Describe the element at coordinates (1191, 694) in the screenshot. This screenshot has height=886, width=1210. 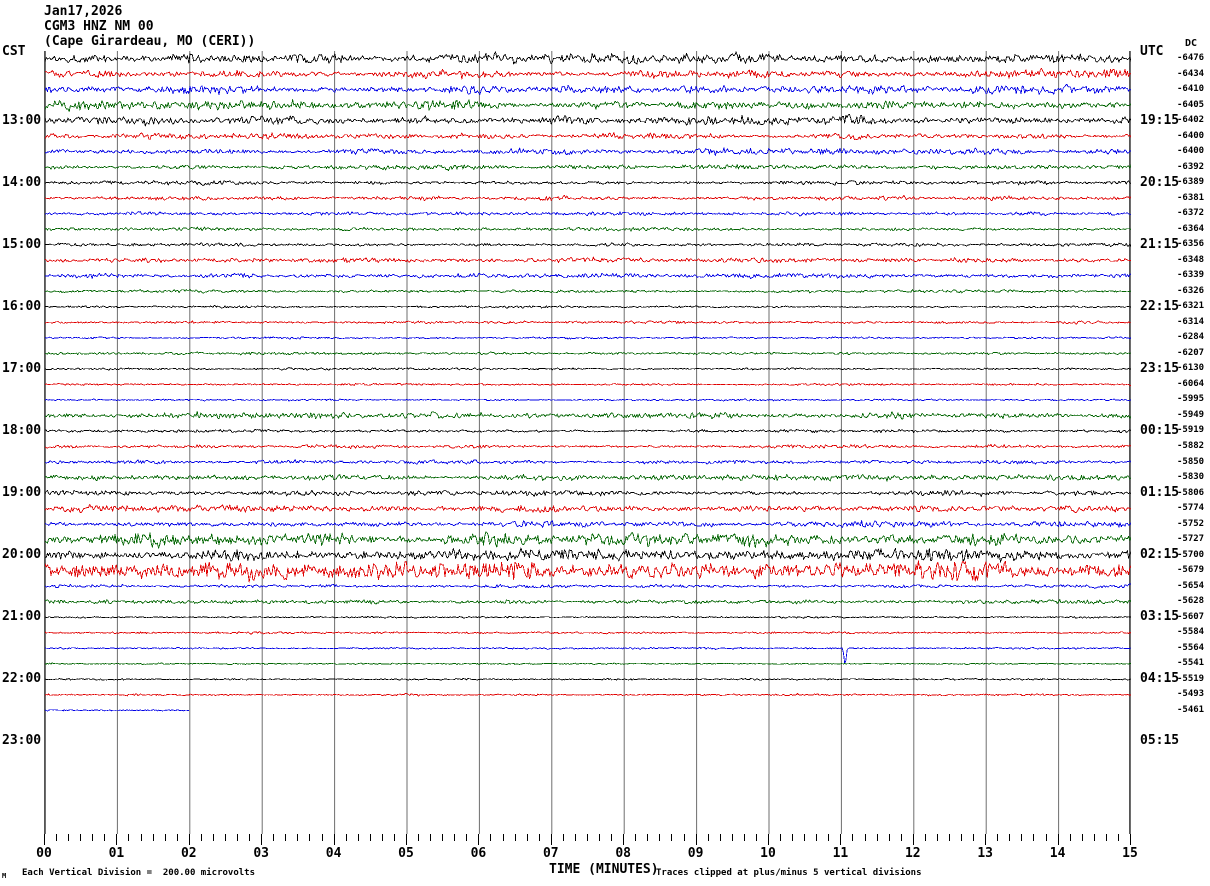
I see `dc-value-label: -5493` at that location.